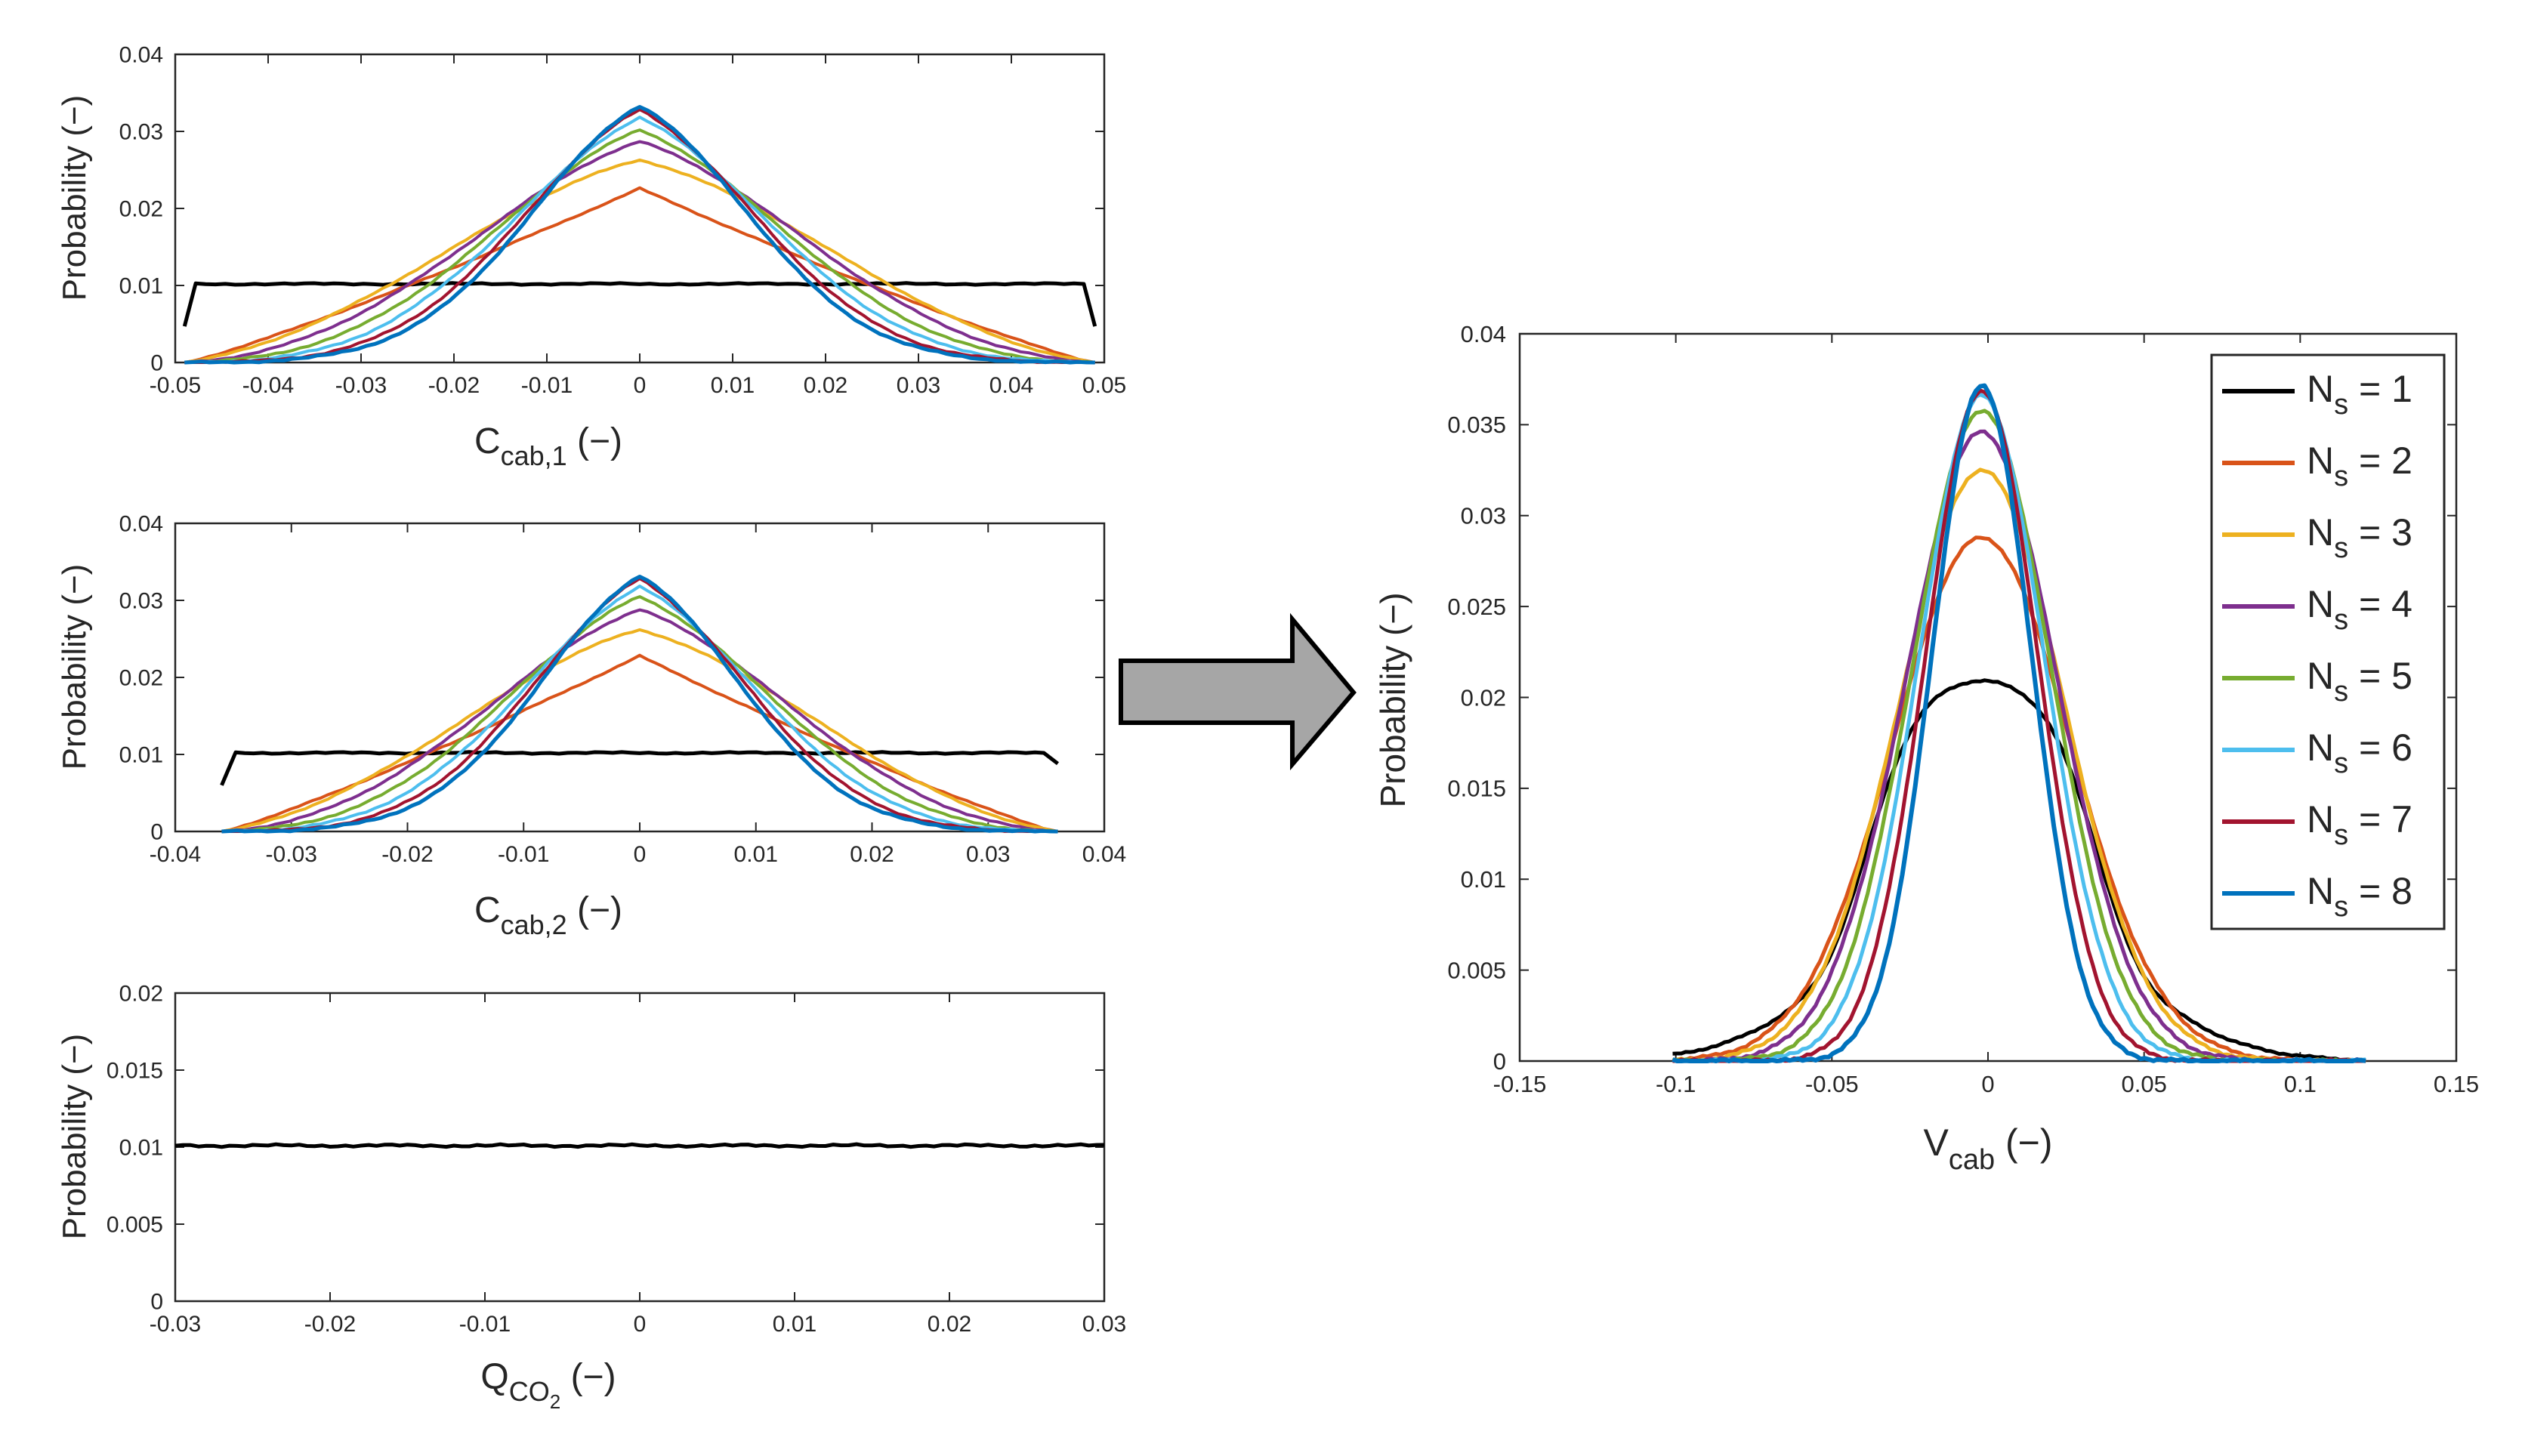  Describe the element at coordinates (1476, 970) in the screenshot. I see `y-tick-label: 0.005` at that location.